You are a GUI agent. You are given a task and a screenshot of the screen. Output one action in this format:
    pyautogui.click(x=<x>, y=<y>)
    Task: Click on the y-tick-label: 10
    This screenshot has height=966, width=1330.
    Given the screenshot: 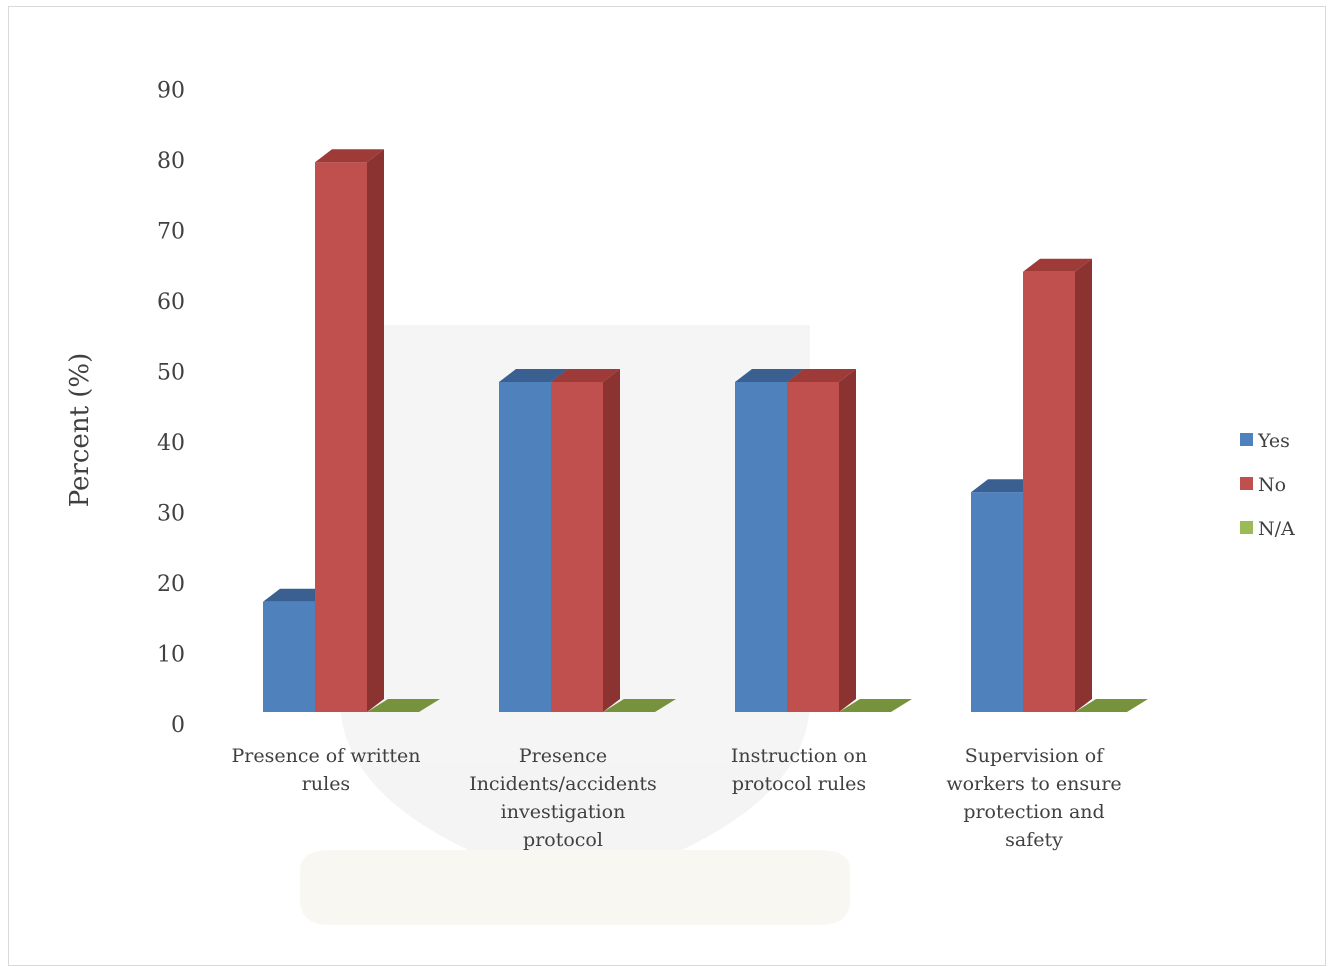 What is the action you would take?
    pyautogui.click(x=171, y=655)
    